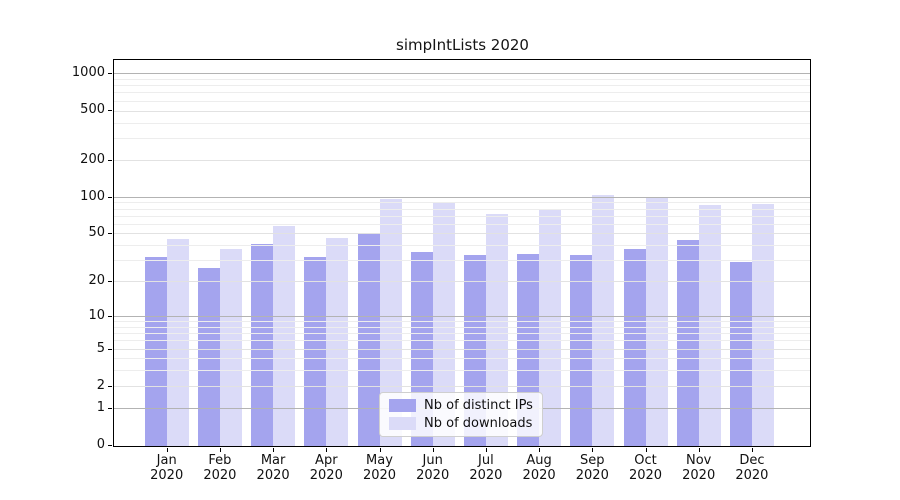 The height and width of the screenshot is (500, 900). What do you see at coordinates (92, 159) in the screenshot?
I see `y-tick-label: 200` at bounding box center [92, 159].